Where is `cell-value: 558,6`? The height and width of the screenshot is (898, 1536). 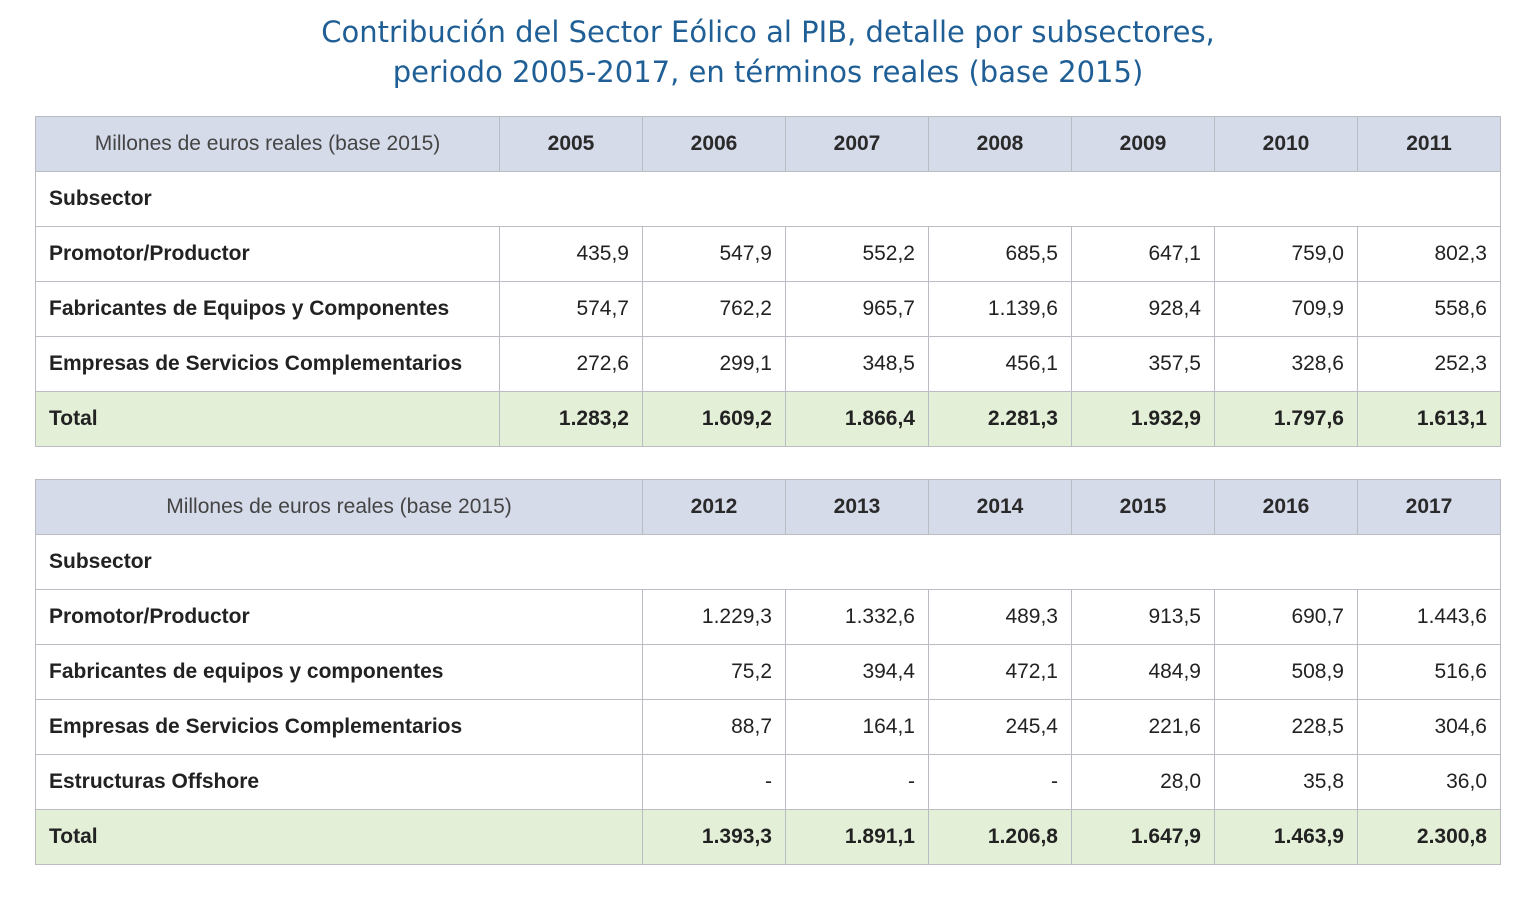 cell-value: 558,6 is located at coordinates (1429, 309).